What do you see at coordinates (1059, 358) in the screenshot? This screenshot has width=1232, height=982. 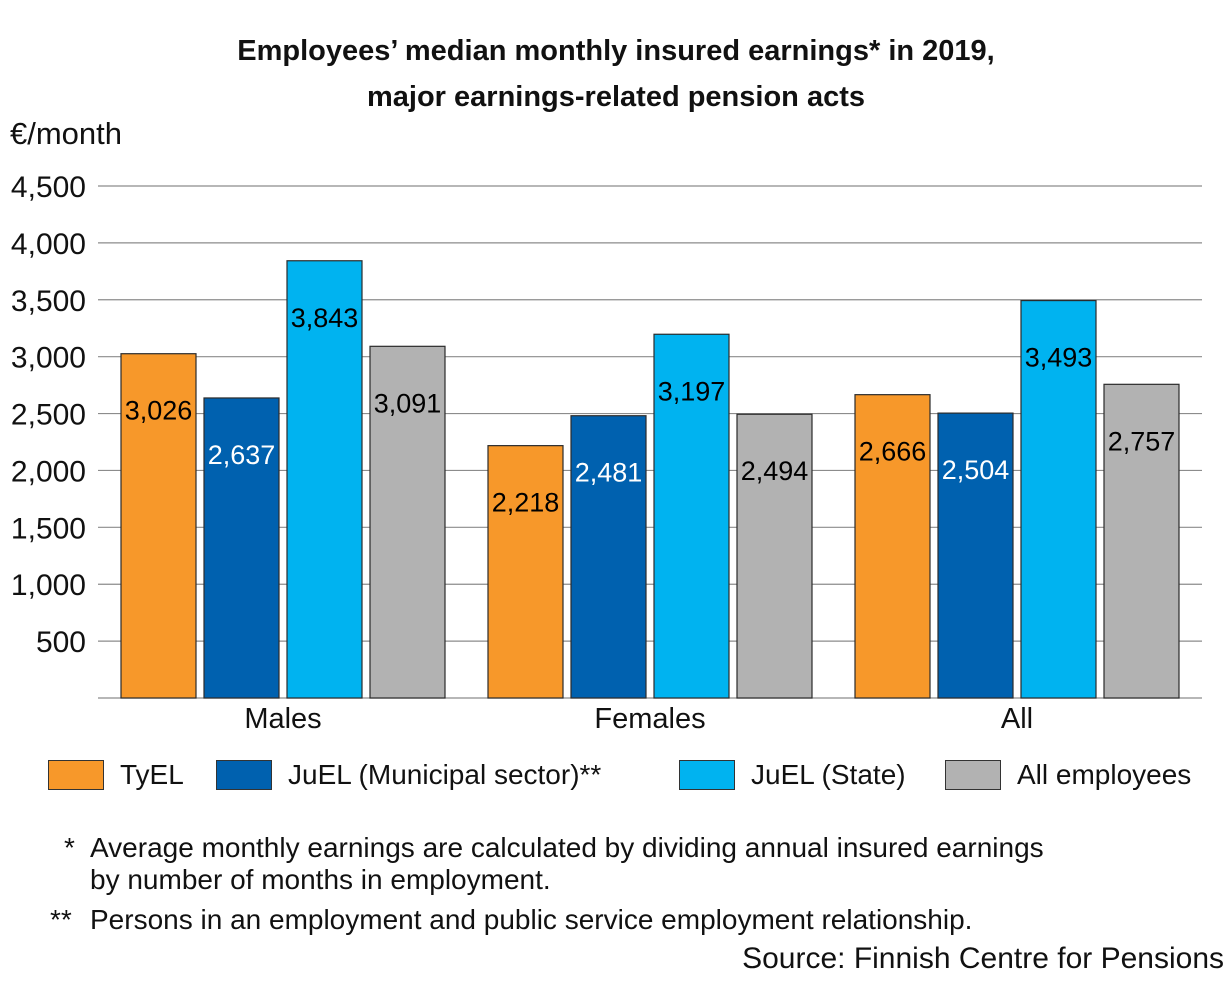 I see `data-label: 3,493` at bounding box center [1059, 358].